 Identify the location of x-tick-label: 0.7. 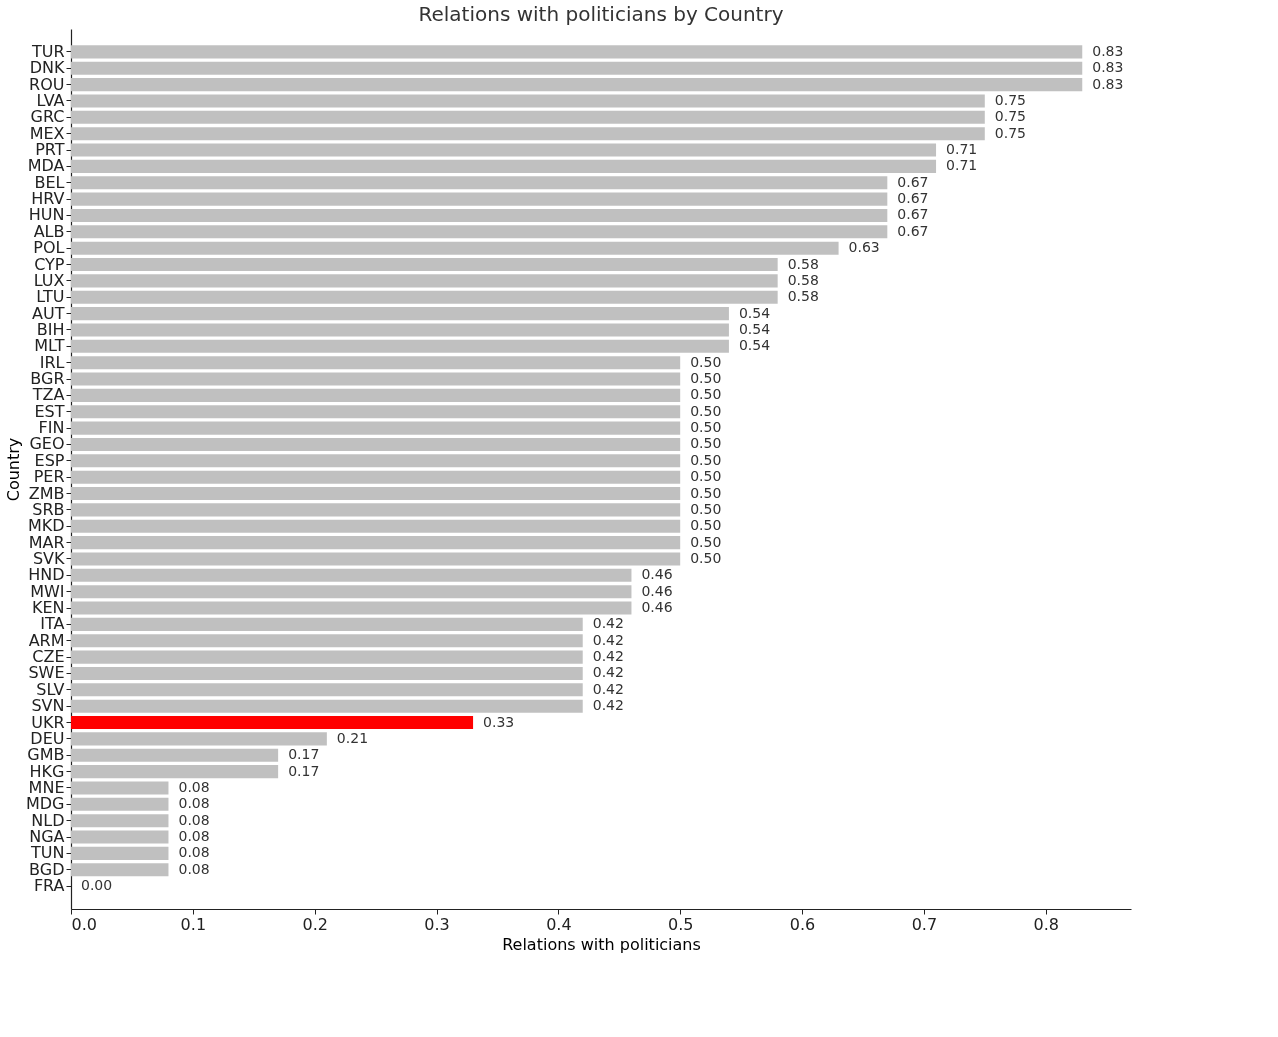
(924, 924).